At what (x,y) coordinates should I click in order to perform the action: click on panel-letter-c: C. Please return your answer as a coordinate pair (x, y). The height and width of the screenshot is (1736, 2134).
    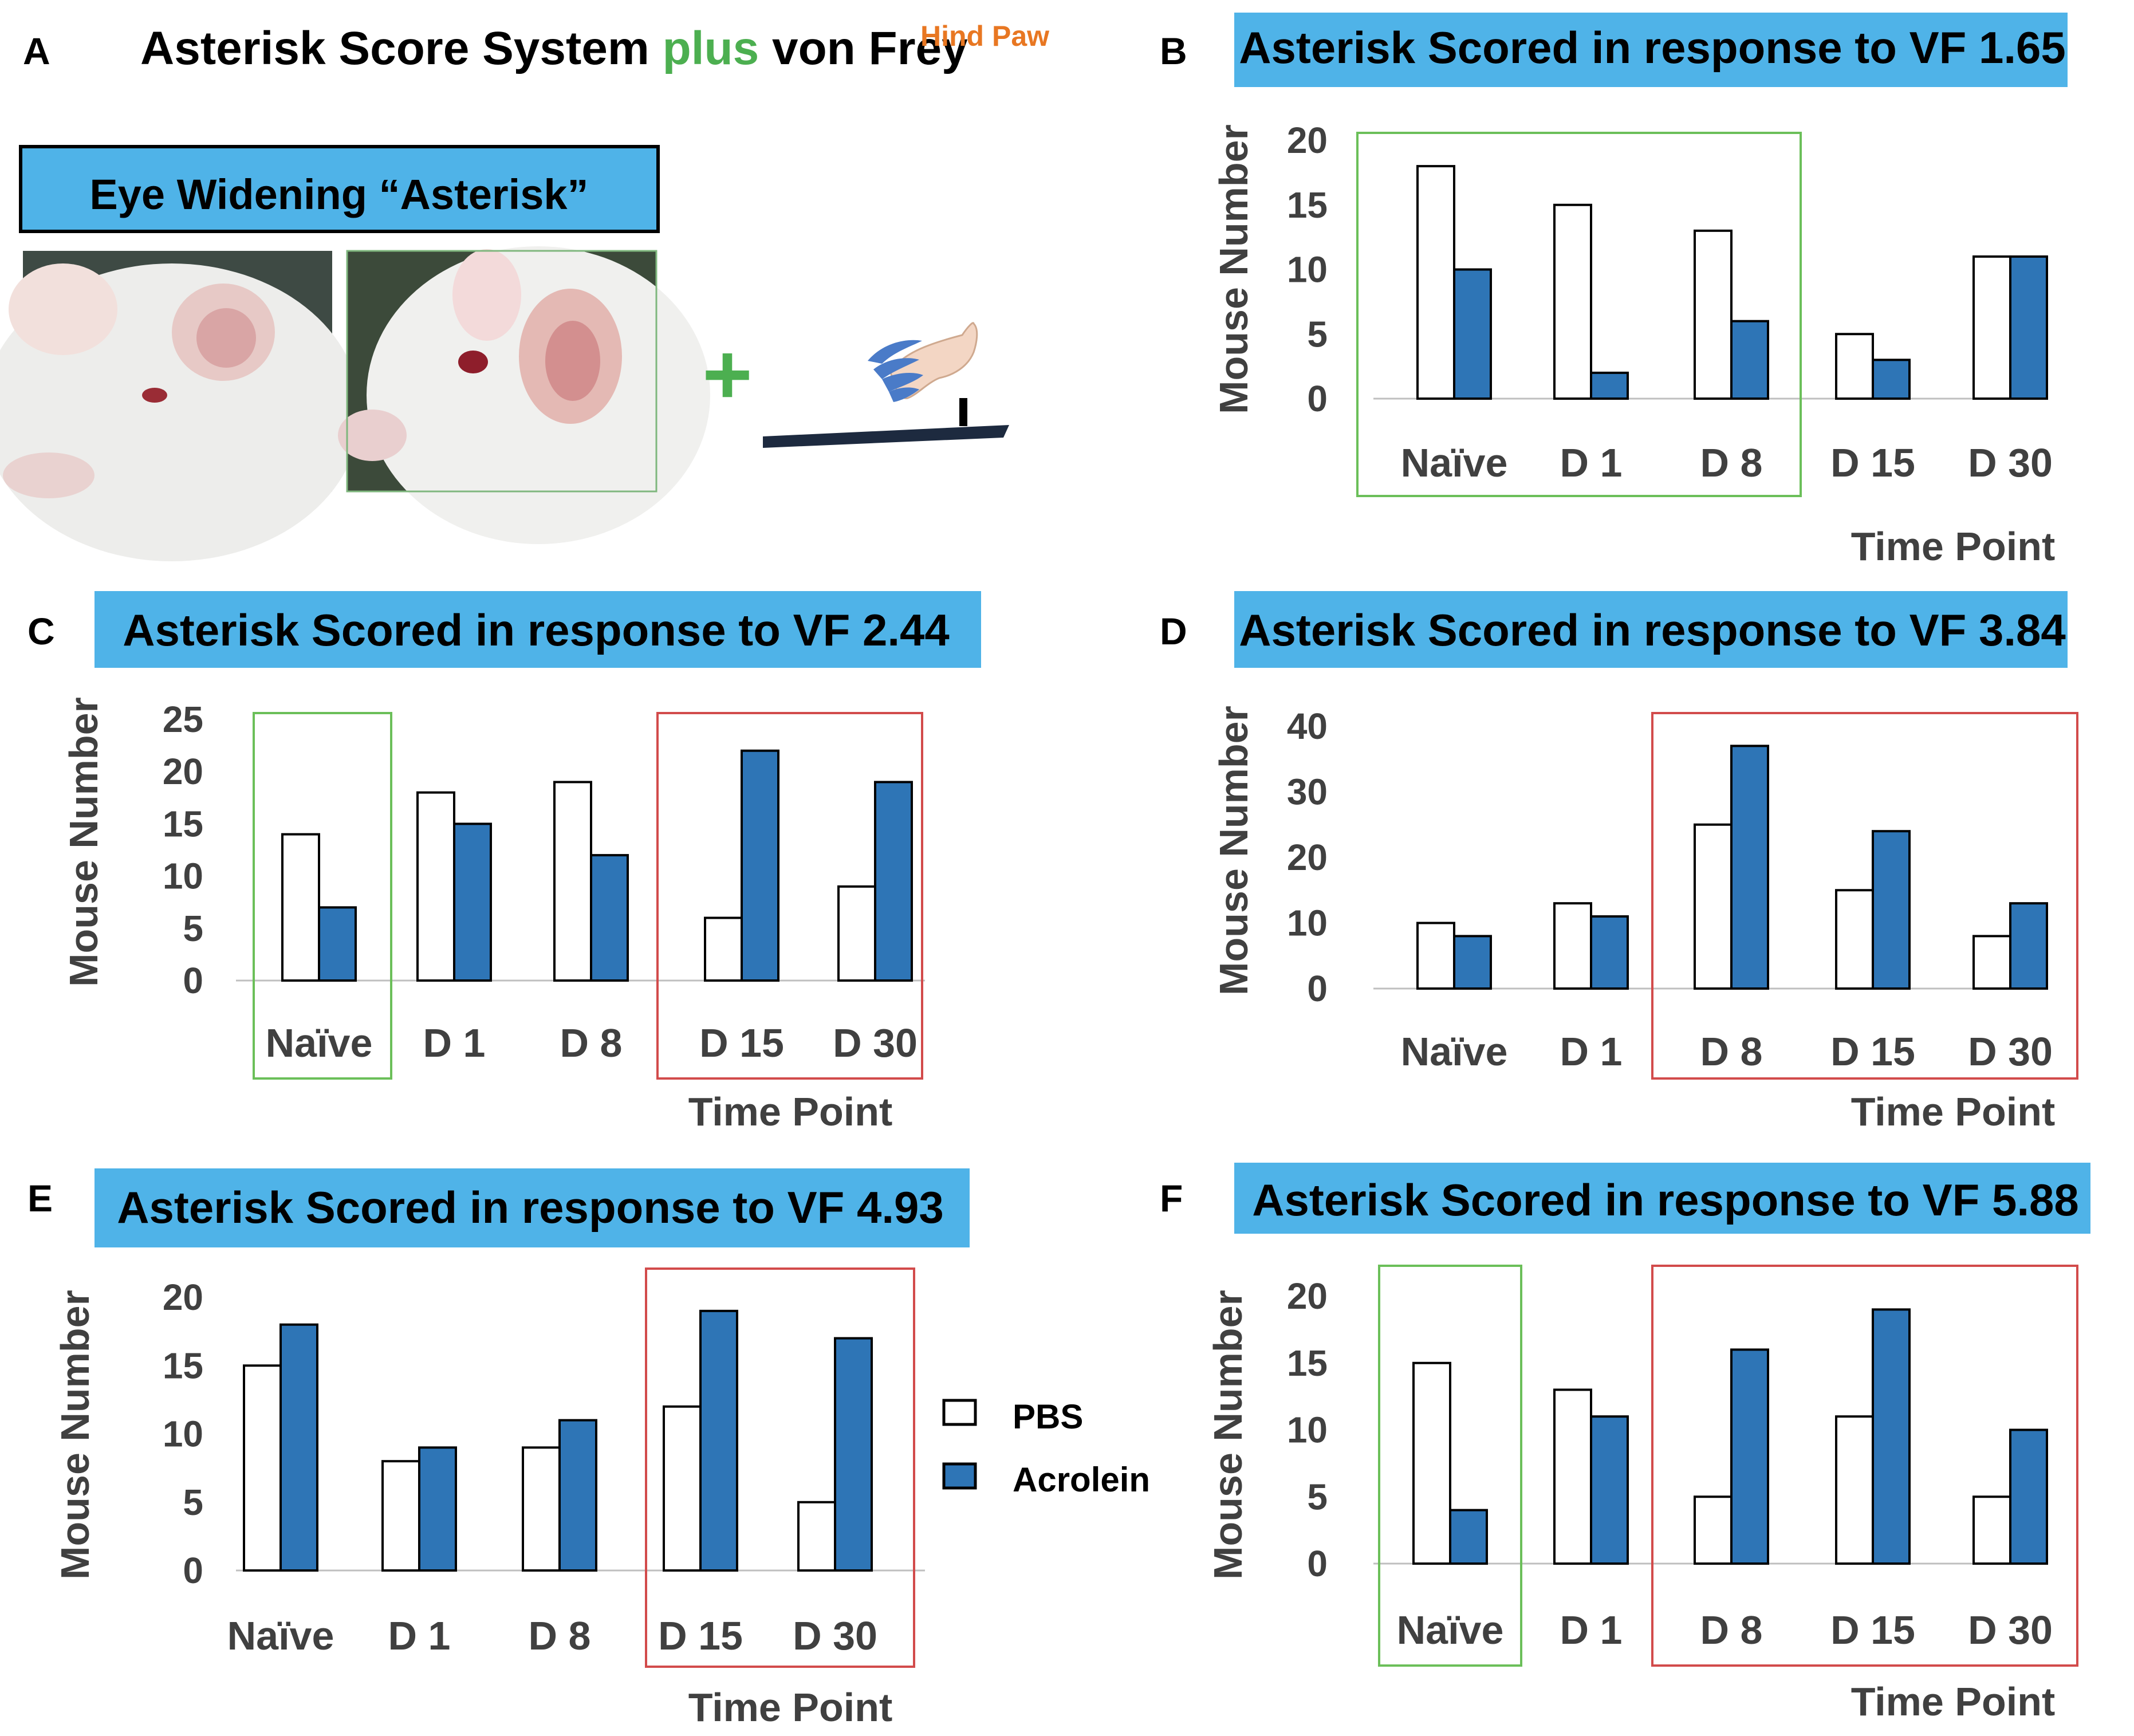
    Looking at the image, I should click on (41, 631).